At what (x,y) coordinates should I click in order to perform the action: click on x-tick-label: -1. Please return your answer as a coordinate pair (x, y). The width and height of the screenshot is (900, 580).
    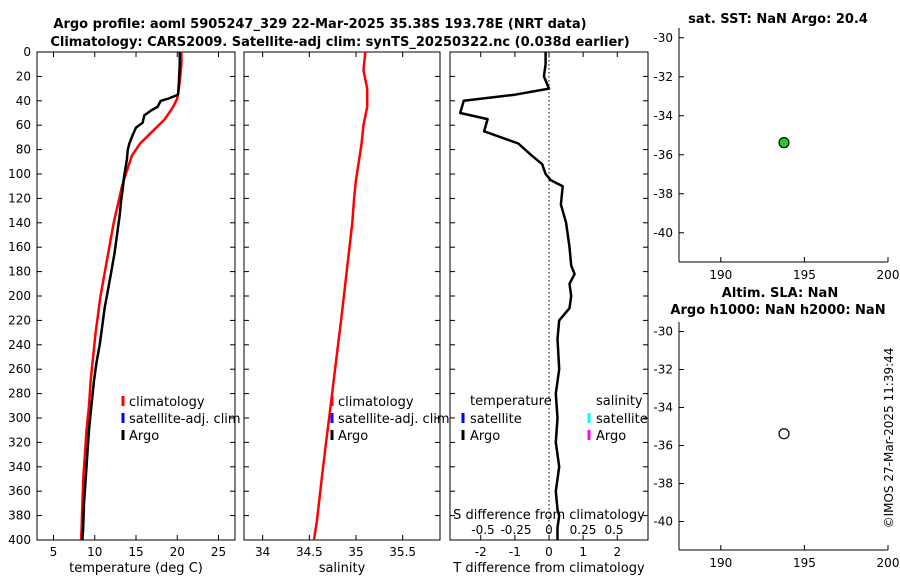
    Looking at the image, I should click on (515, 552).